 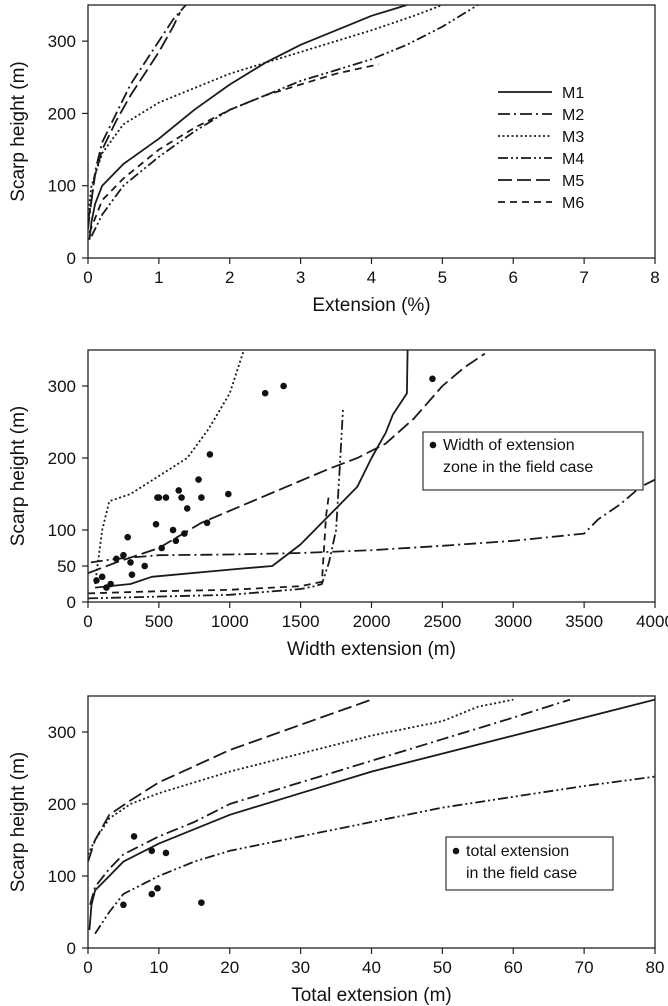 I want to click on x-tick-label: 8, so click(x=654, y=277).